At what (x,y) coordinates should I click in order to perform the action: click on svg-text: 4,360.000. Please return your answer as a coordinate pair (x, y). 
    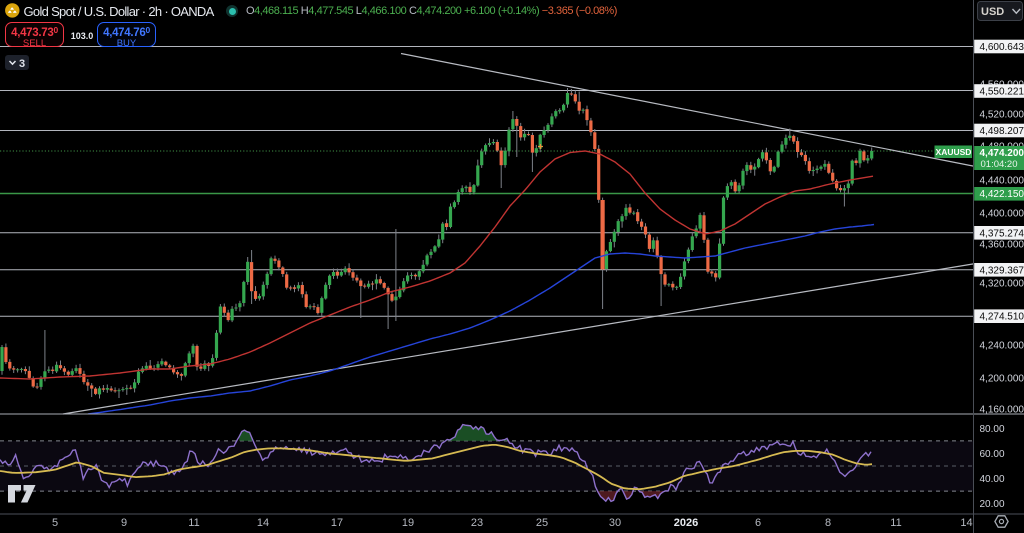
    Looking at the image, I should click on (1002, 245).